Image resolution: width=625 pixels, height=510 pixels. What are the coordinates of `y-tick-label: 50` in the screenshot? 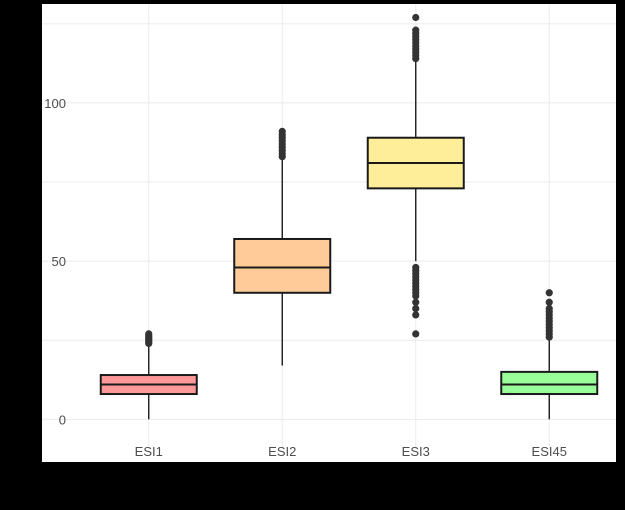 It's located at (59, 261).